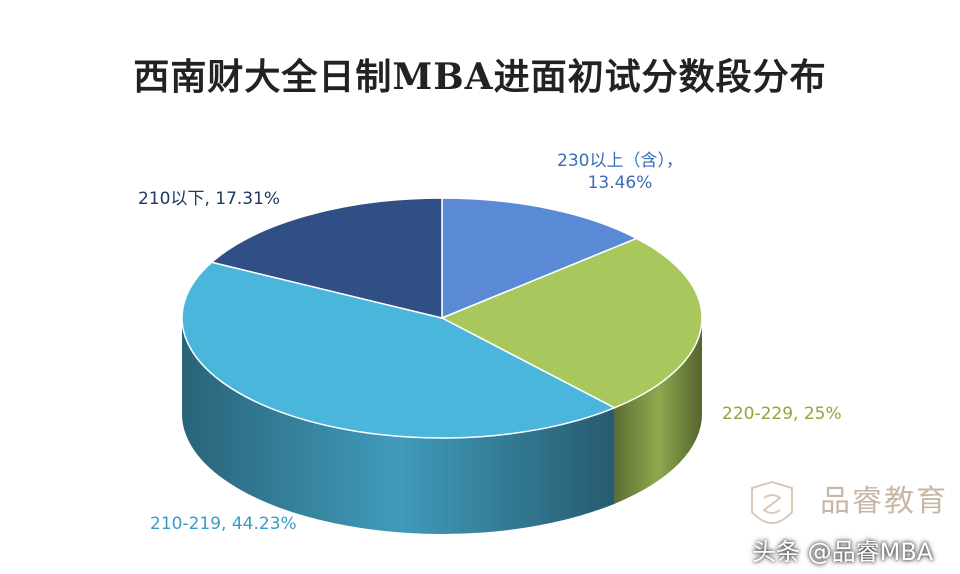 This screenshot has width=960, height=574. Describe the element at coordinates (248, 199) in the screenshot. I see `slice-label-below-210-percent: 17.31%` at that location.